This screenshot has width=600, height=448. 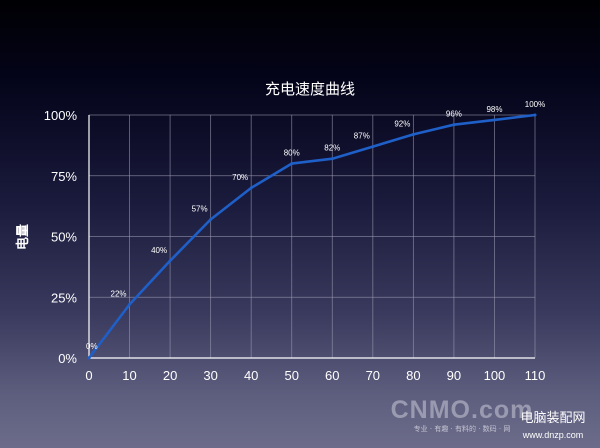 I want to click on data-label: 40%, so click(x=159, y=250).